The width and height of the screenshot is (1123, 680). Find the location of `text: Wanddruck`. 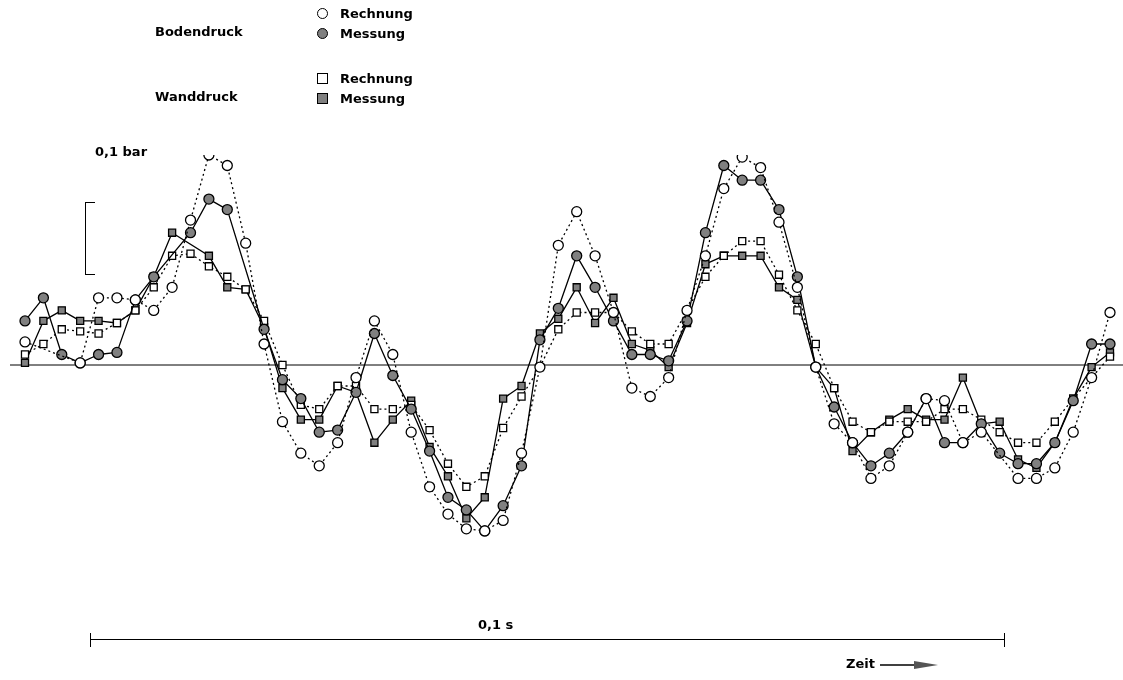

text: Wanddruck is located at coordinates (196, 96).